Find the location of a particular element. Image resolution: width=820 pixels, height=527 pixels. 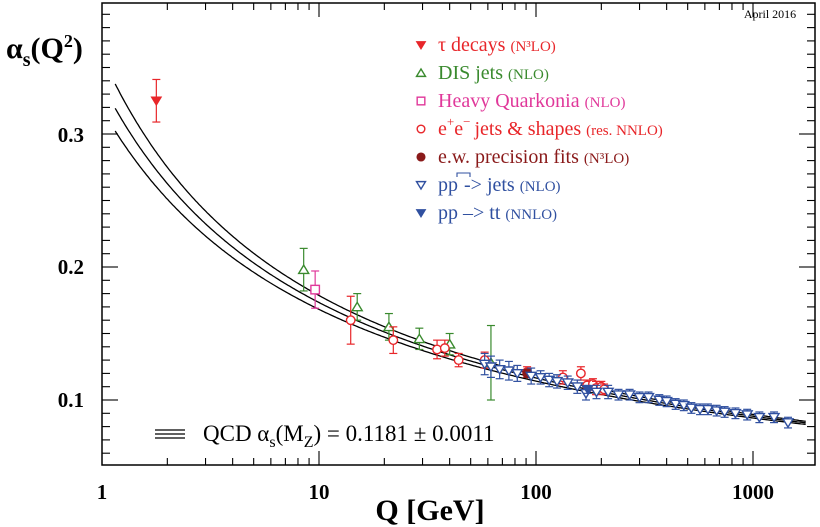

qcd-band-legend: QCD αs(MZ) = 0.1181 ± 0.0011 is located at coordinates (325, 436).